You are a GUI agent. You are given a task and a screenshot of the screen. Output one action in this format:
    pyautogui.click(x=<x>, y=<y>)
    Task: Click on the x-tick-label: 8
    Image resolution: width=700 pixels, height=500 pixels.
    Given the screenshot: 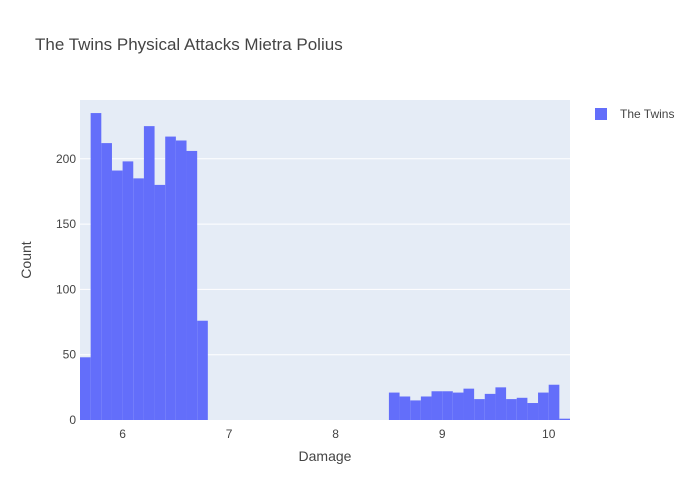 What is the action you would take?
    pyautogui.click(x=335, y=434)
    